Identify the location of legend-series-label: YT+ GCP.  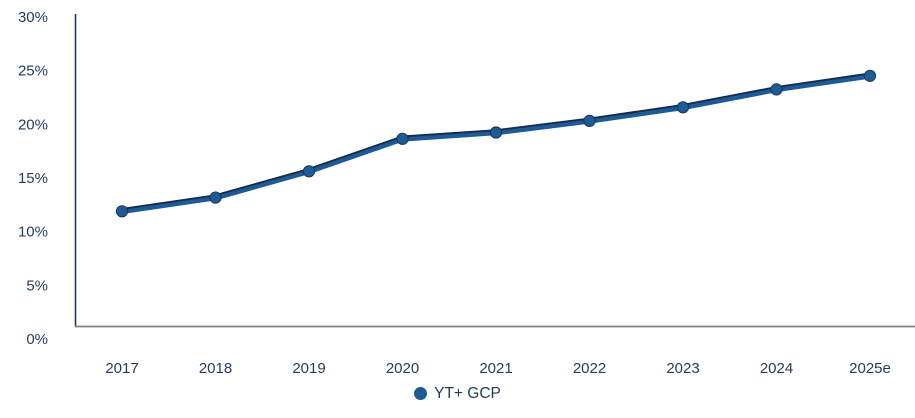
(467, 393).